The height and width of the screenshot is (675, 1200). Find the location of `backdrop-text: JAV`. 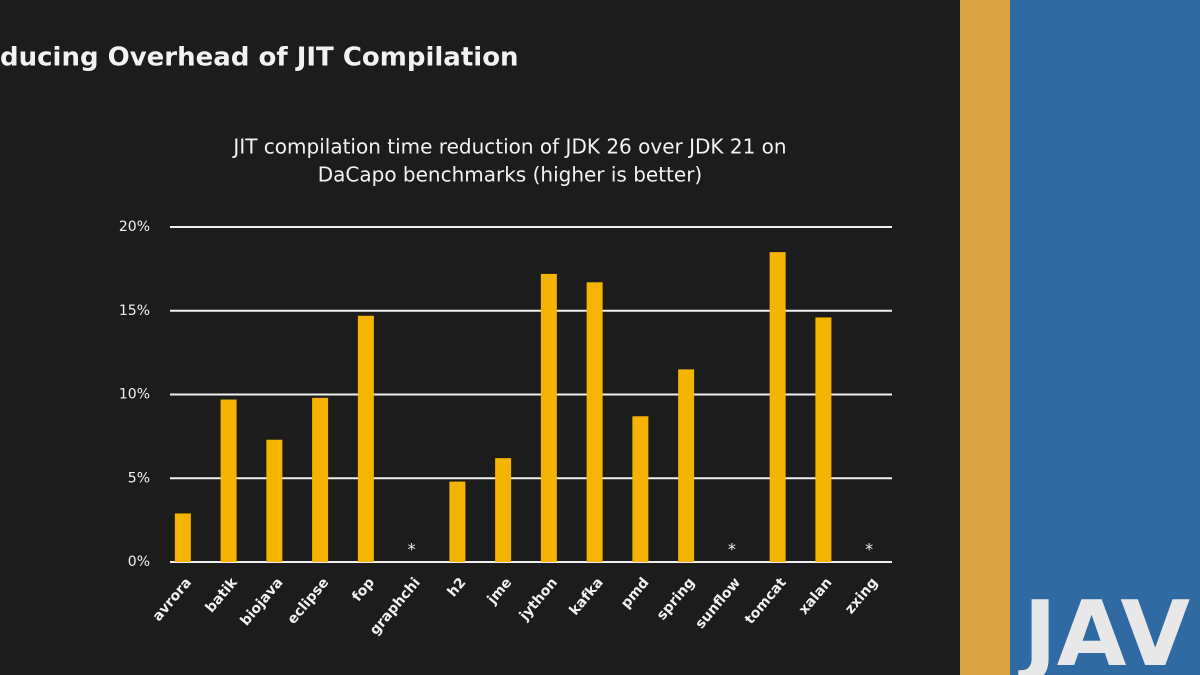

backdrop-text: JAV is located at coordinates (1103, 628).